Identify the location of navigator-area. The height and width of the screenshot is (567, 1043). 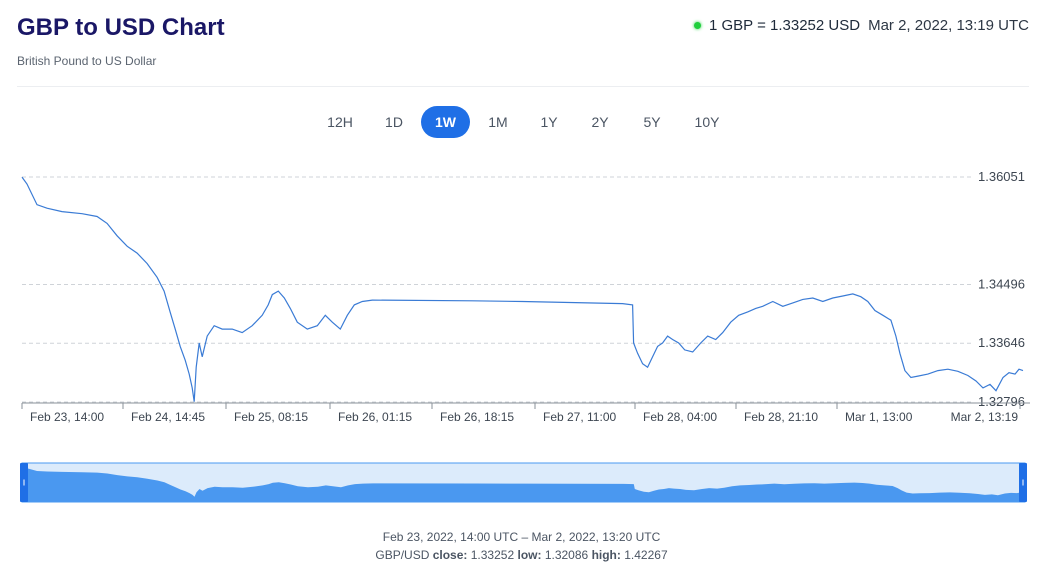
(523, 484).